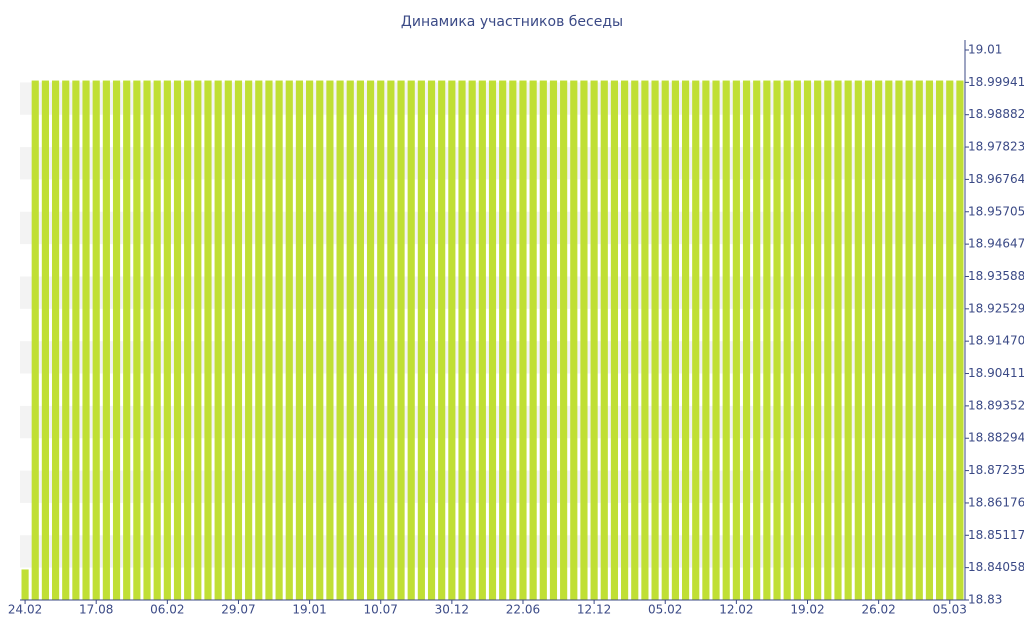 Image resolution: width=1024 pixels, height=640 pixels. Describe the element at coordinates (996, 114) in the screenshot. I see `y-tick-label: 18.98882` at that location.